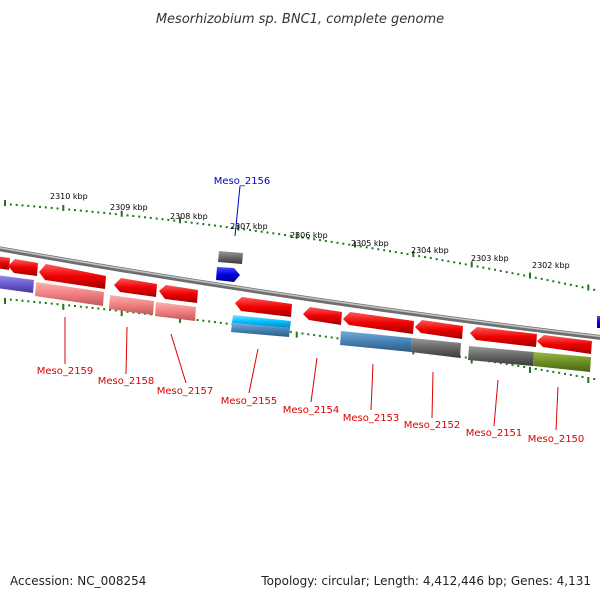  Describe the element at coordinates (249, 401) in the screenshot. I see `gene-label-meso-2155: Meso_2155` at that location.